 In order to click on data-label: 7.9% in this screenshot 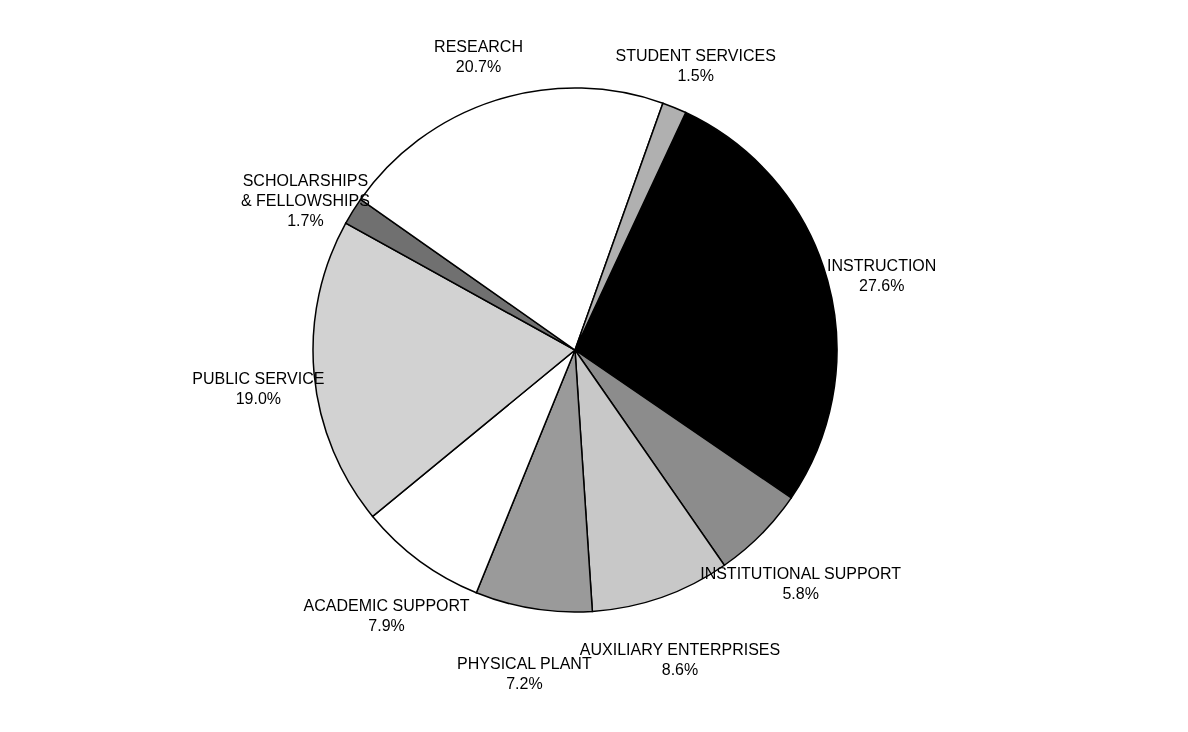, I will do `click(386, 626)`.